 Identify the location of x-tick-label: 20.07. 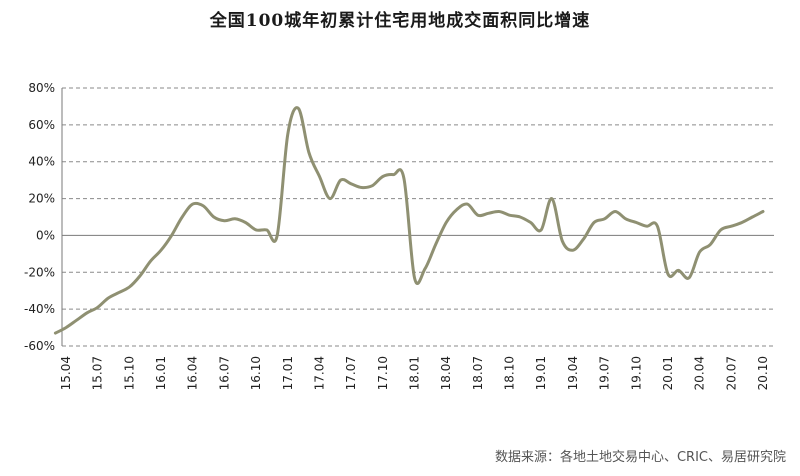
(731, 373).